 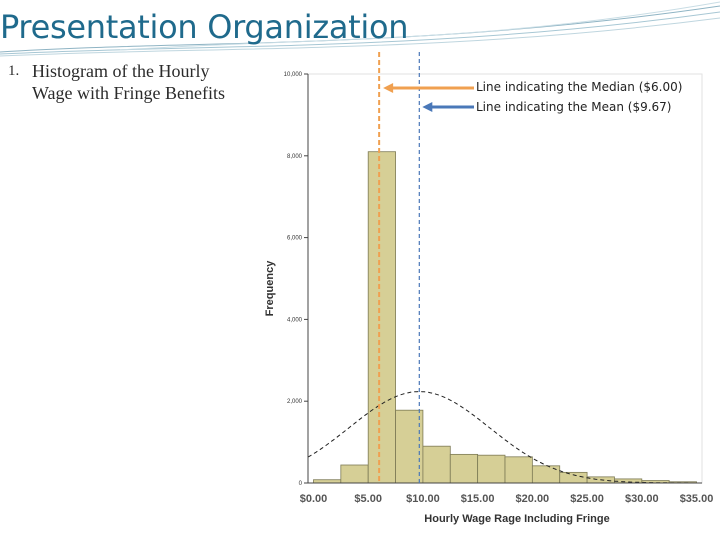 I want to click on y-tick-label: 6,000, so click(x=295, y=239).